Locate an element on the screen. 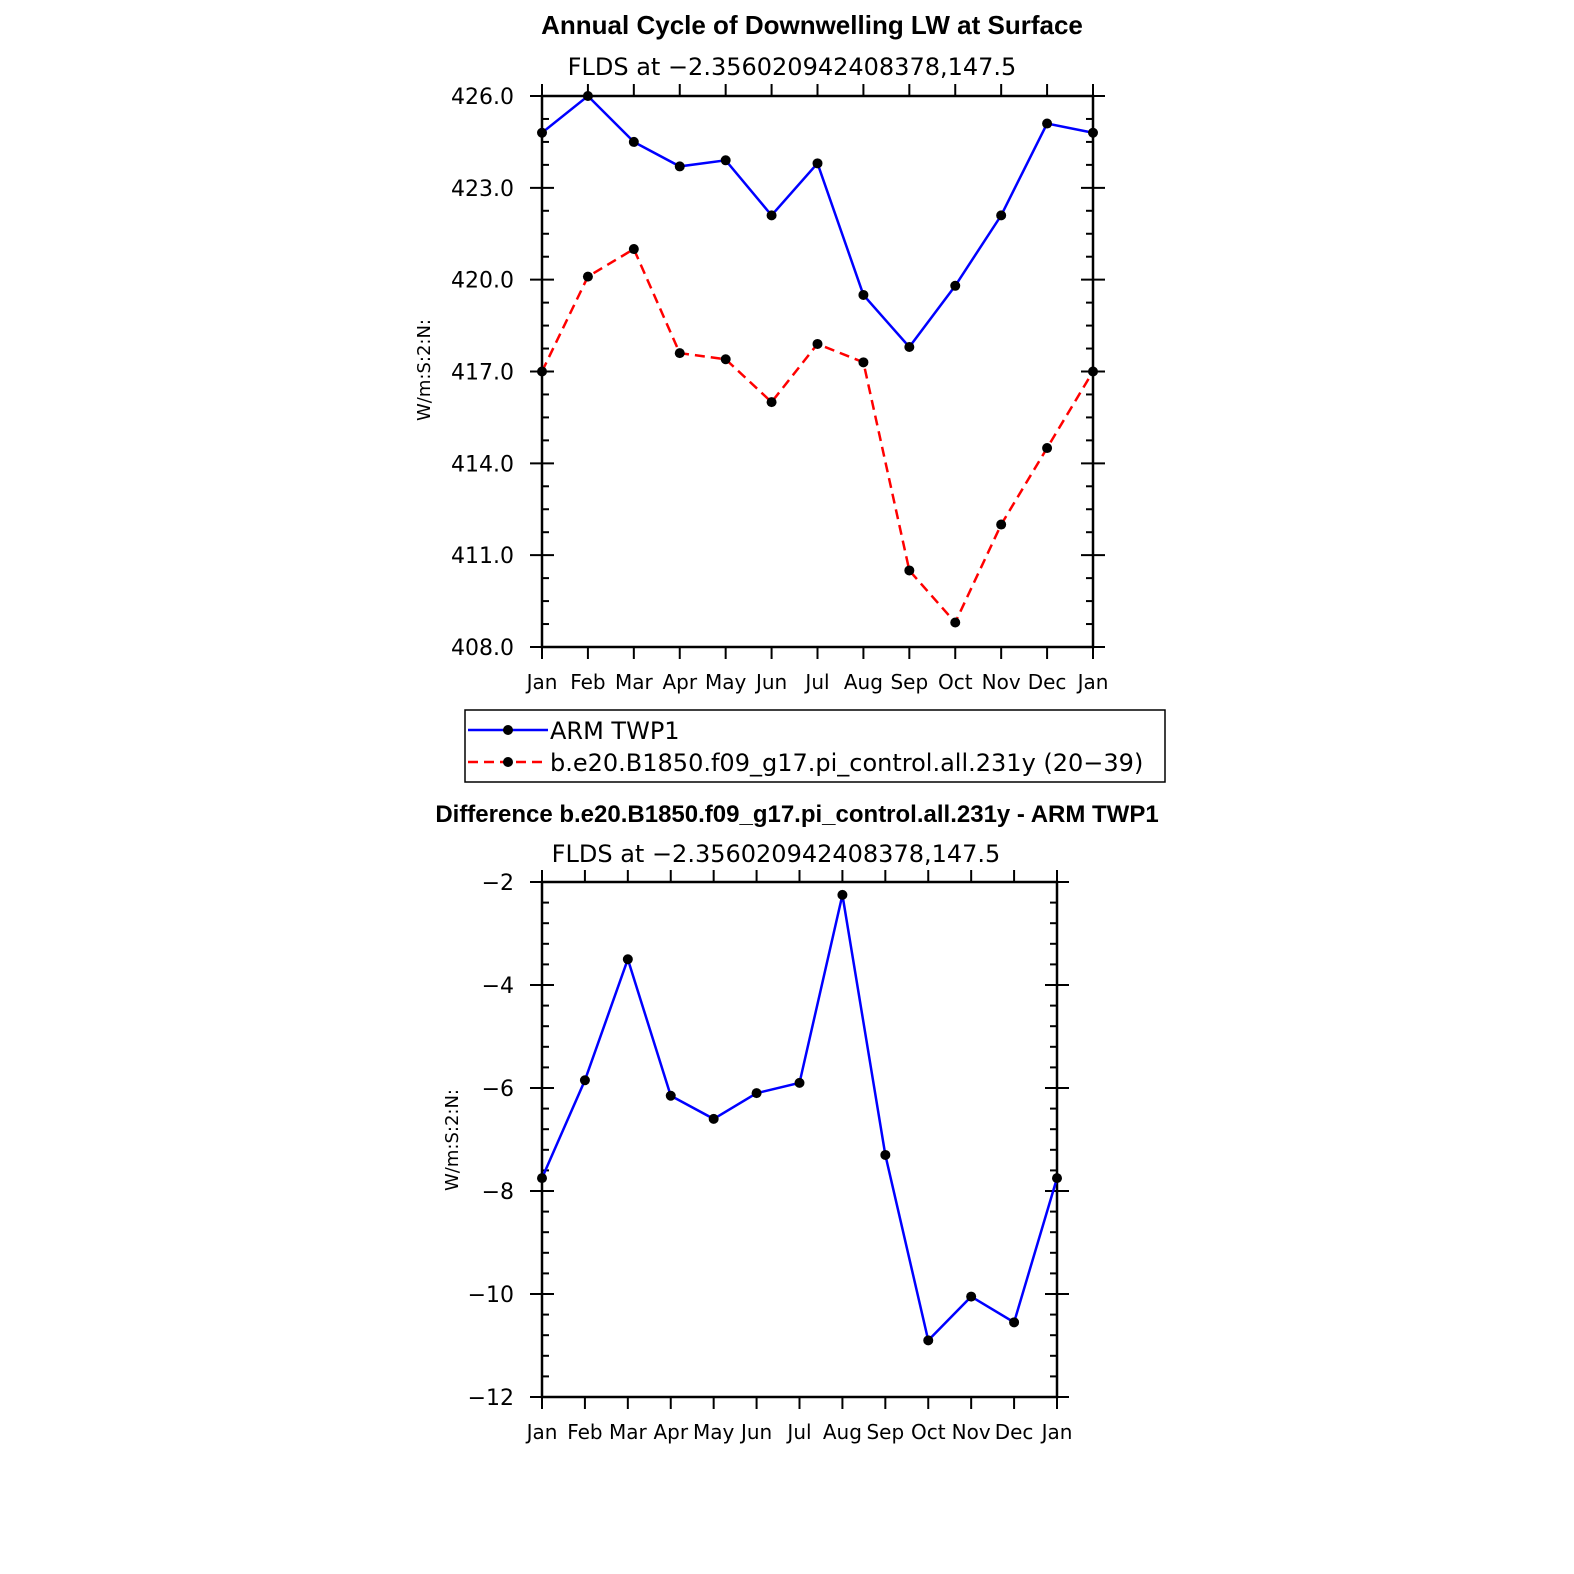 This screenshot has height=1574, width=1574. y-tick-label: 426.0 is located at coordinates (482, 97).